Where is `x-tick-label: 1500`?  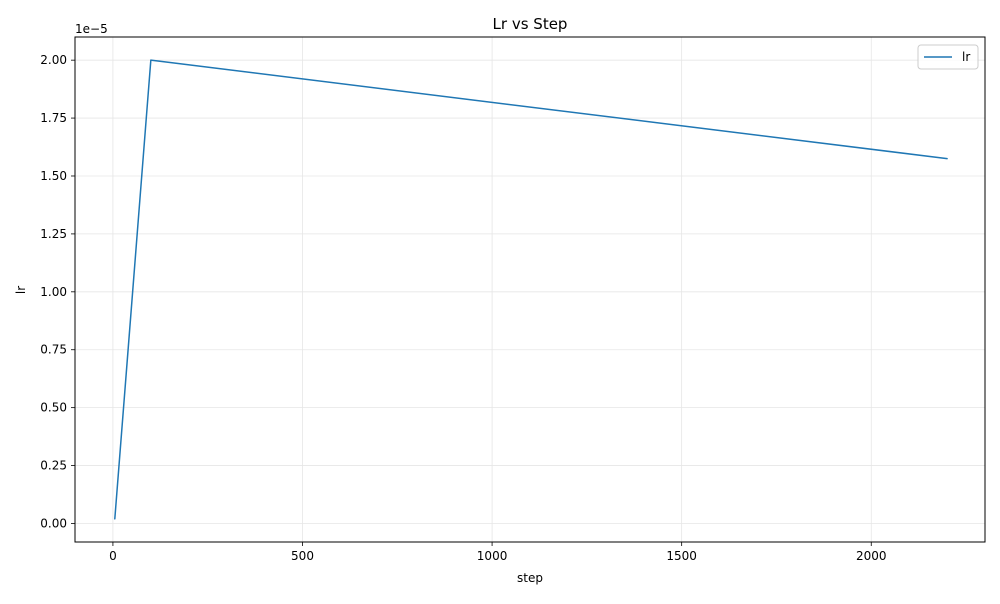 x-tick-label: 1500 is located at coordinates (681, 556).